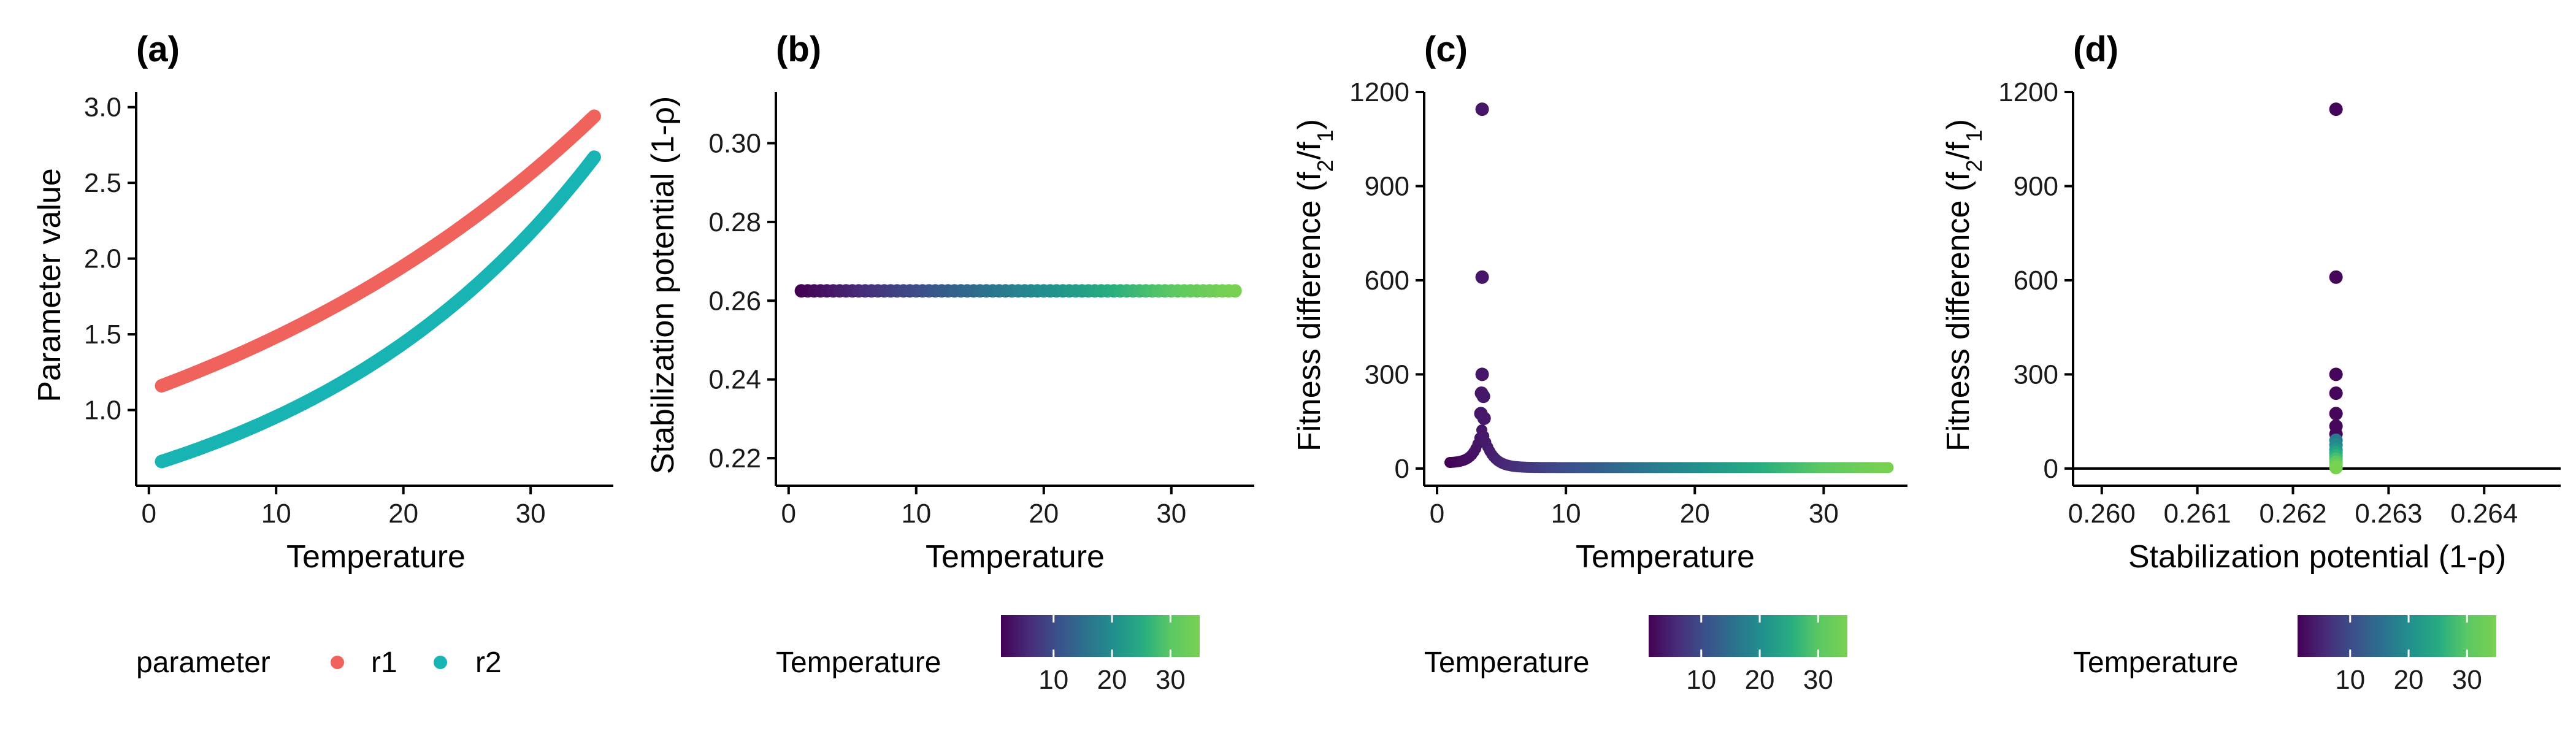 The width and height of the screenshot is (2576, 736). What do you see at coordinates (2036, 281) in the screenshot?
I see `panel-d-y-tick-label: 600` at bounding box center [2036, 281].